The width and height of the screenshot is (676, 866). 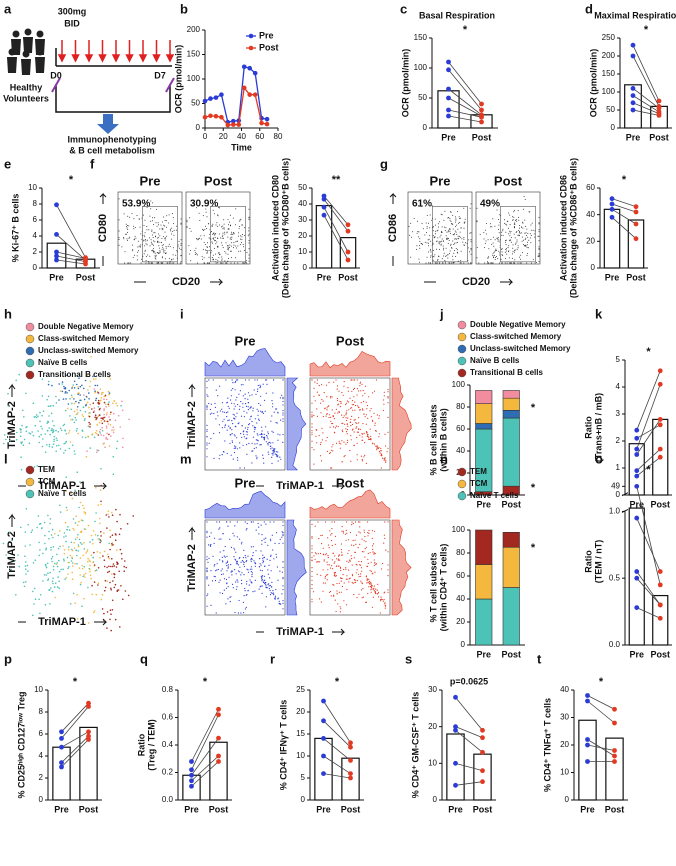 I want to click on legend-swatch, so click(x=30, y=482).